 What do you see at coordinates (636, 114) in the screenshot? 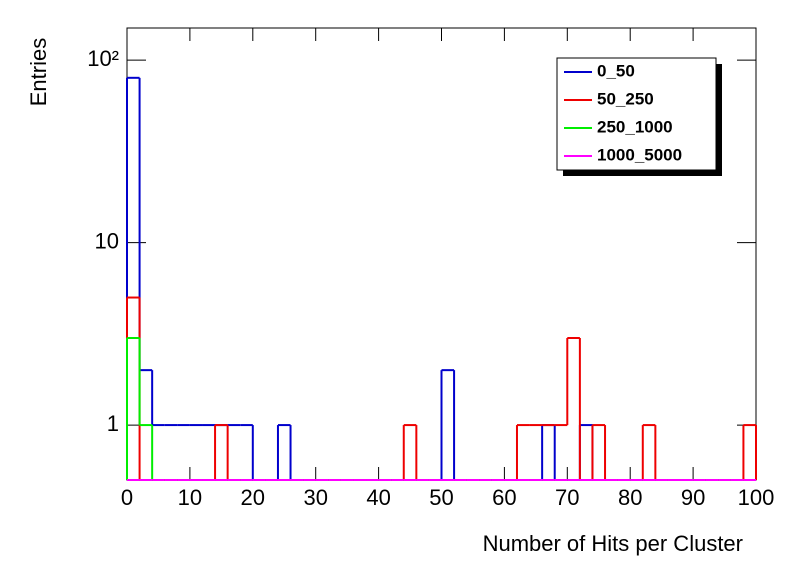
I see `legend-box` at bounding box center [636, 114].